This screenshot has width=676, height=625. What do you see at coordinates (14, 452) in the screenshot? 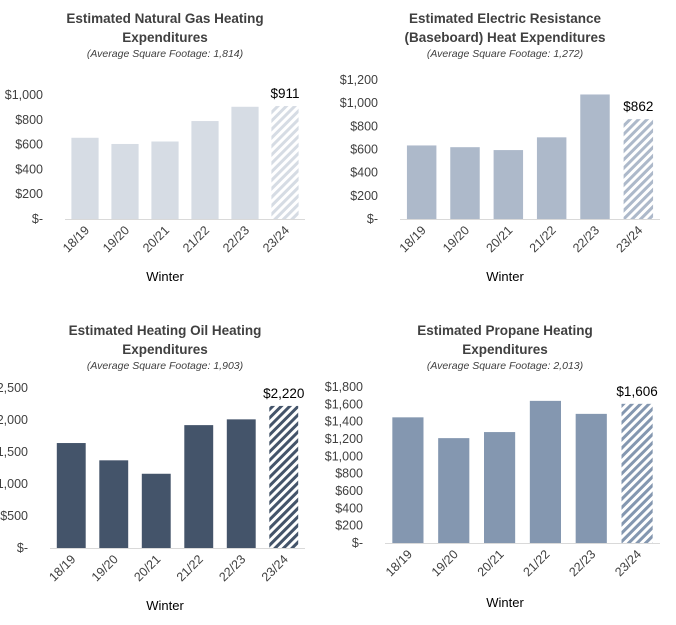
I see `y-tick-label: $1,500` at bounding box center [14, 452].